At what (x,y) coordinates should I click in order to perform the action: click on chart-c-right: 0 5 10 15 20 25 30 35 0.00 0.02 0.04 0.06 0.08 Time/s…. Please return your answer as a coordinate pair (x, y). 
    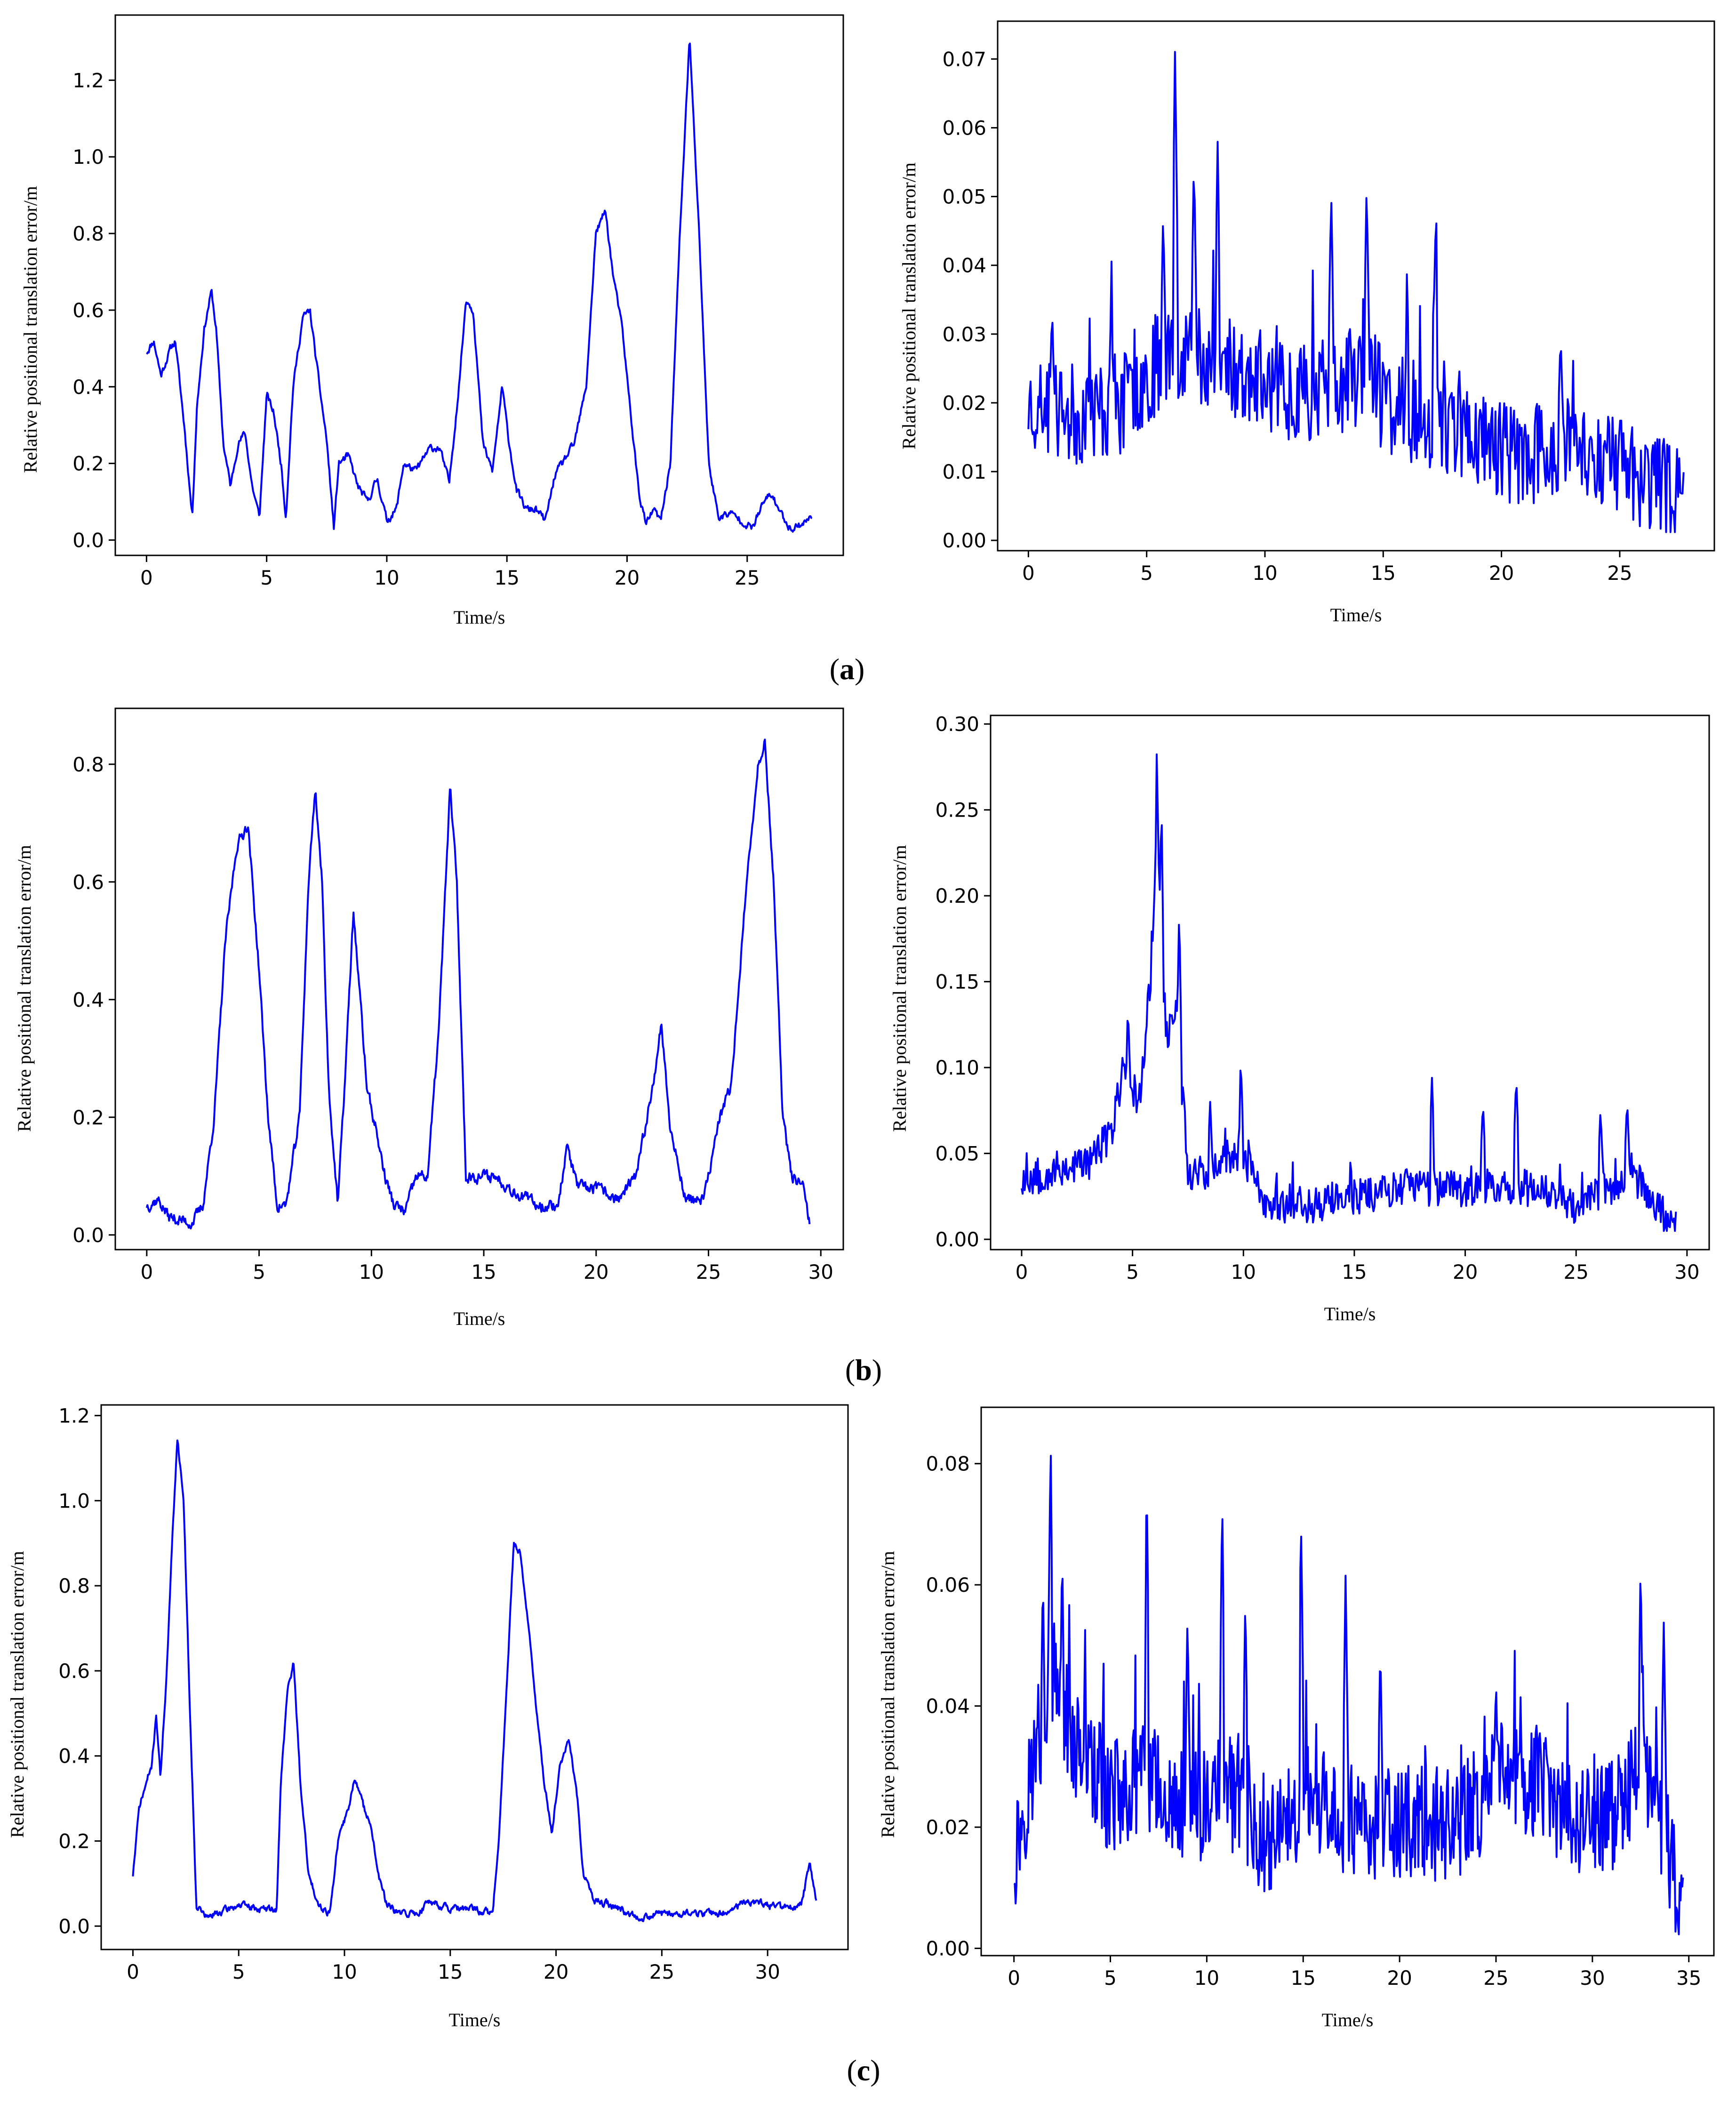
    Looking at the image, I should click on (1296, 1718).